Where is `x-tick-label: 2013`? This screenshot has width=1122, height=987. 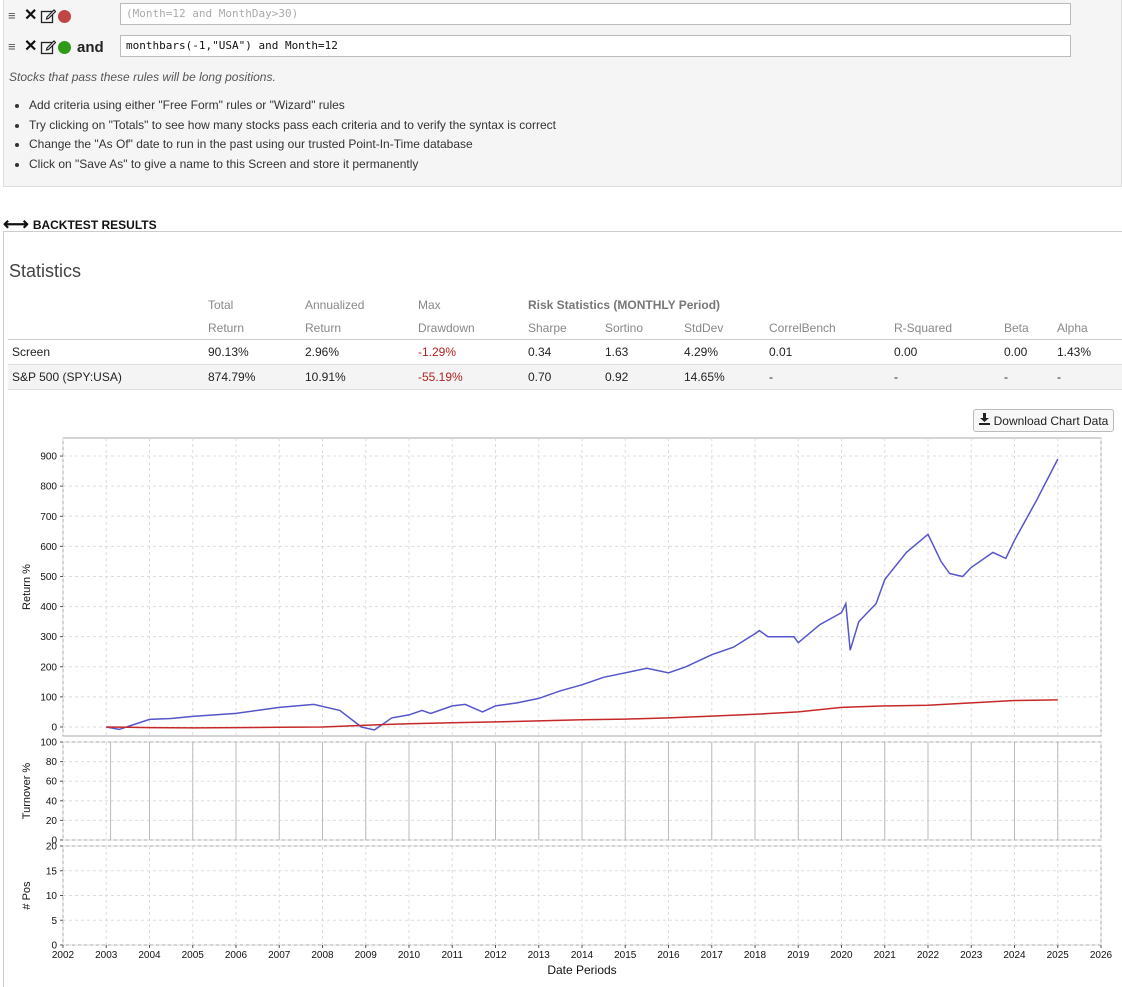 x-tick-label: 2013 is located at coordinates (539, 955).